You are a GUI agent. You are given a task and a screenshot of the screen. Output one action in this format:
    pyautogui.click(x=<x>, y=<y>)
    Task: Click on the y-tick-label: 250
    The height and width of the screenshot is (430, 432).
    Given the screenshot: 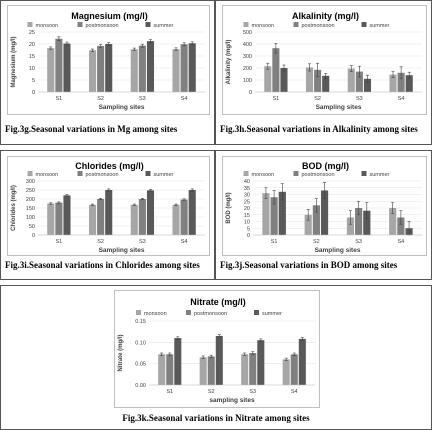 What is the action you would take?
    pyautogui.click(x=30, y=191)
    